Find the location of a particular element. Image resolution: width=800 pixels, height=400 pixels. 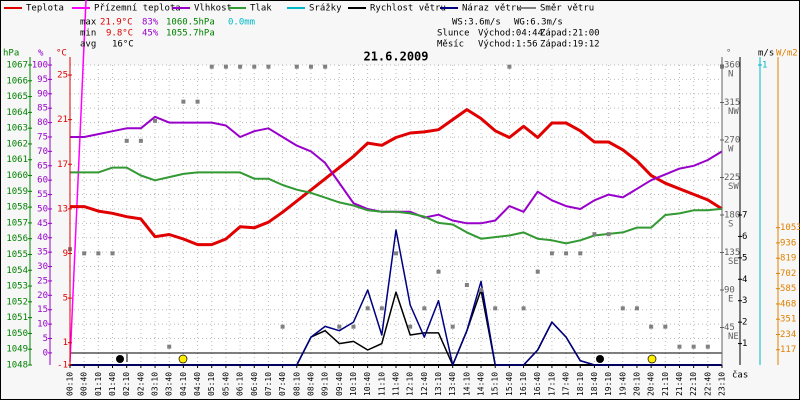

tick-label: 45 is located at coordinates (42, 224).